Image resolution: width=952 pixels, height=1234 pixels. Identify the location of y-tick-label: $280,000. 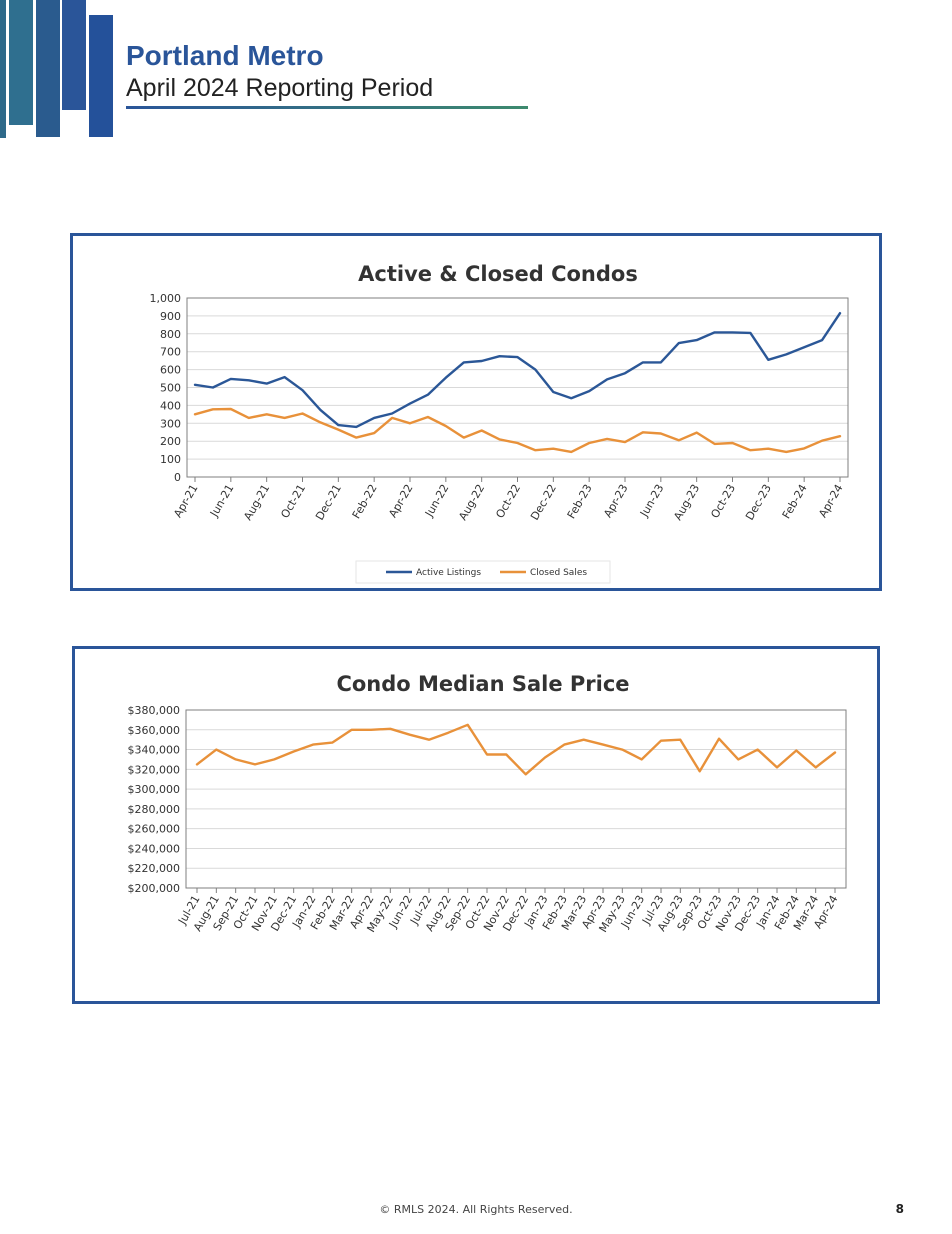
(154, 809).